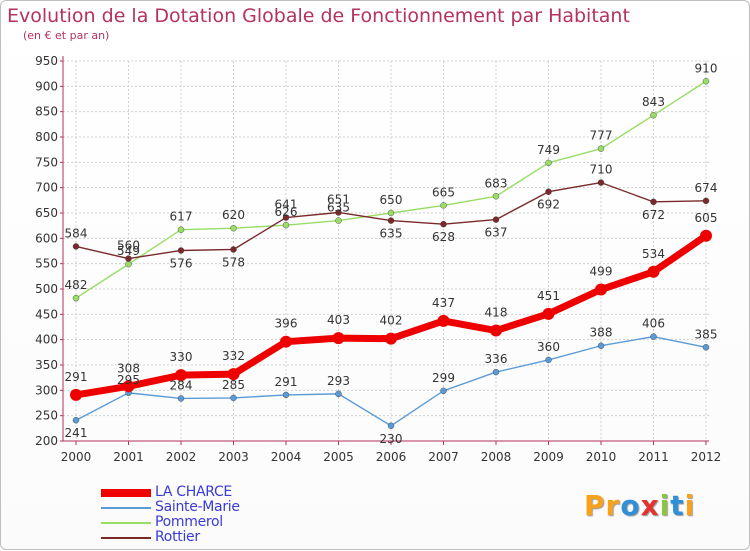 This screenshot has height=551, width=750. I want to click on data-label-la-charce: 330, so click(181, 357).